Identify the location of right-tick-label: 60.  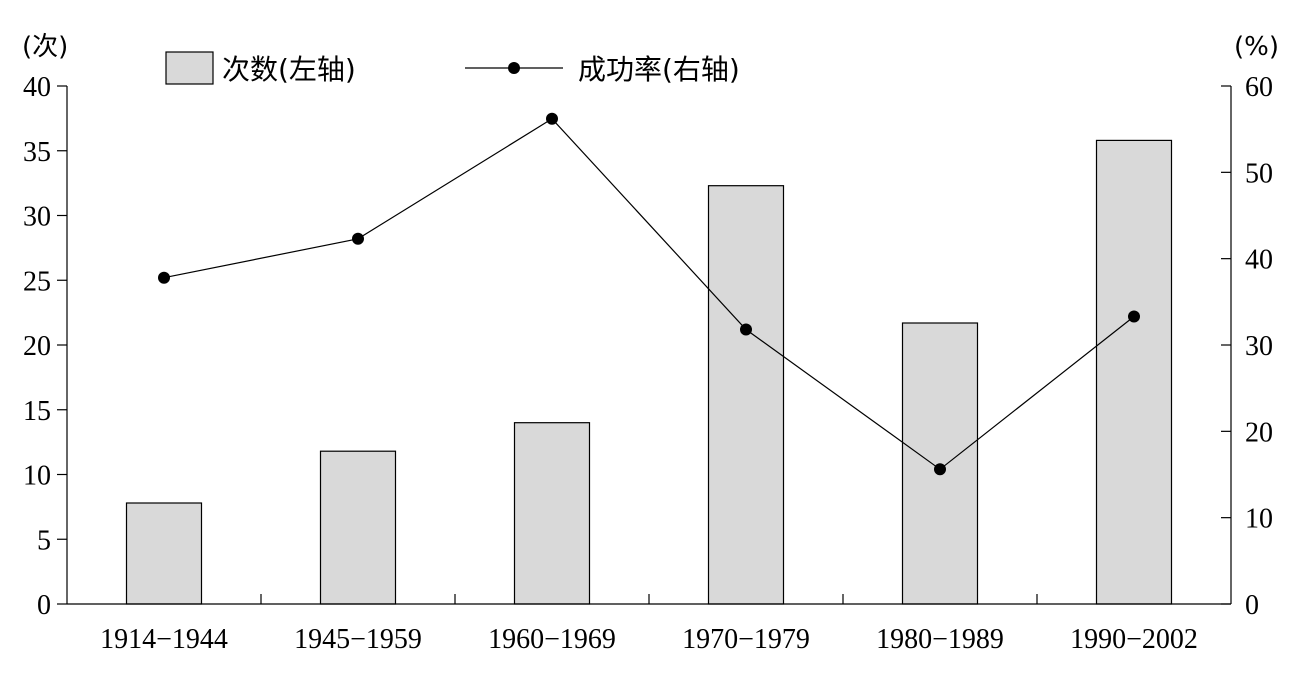
(1259, 87).